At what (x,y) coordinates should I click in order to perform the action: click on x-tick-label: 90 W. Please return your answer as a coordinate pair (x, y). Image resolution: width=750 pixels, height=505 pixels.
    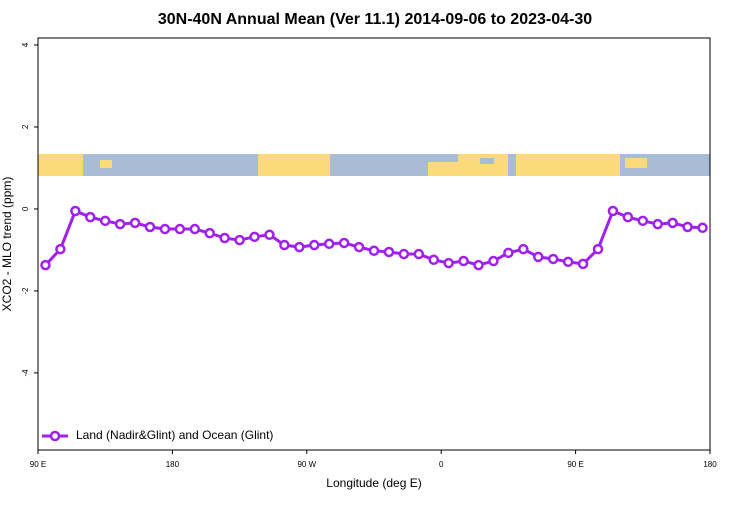
    Looking at the image, I should click on (306, 464).